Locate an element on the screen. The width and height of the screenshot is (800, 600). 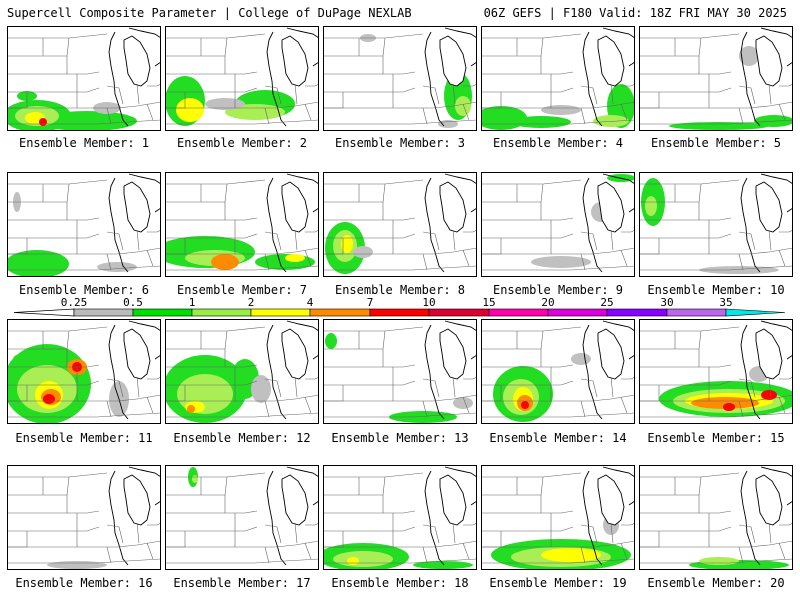
member-label: Ensemble Member: 18 is located at coordinates (400, 583).